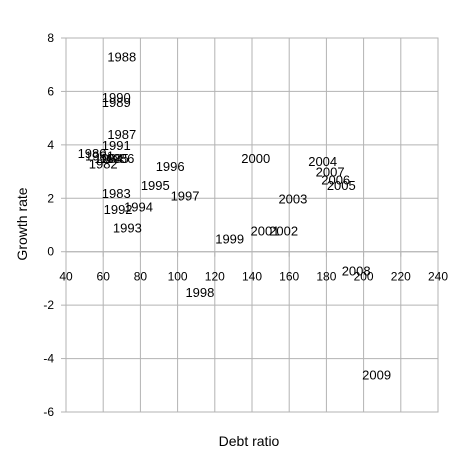 The width and height of the screenshot is (453, 462). What do you see at coordinates (141, 277) in the screenshot?
I see `x-tick-label: 80` at bounding box center [141, 277].